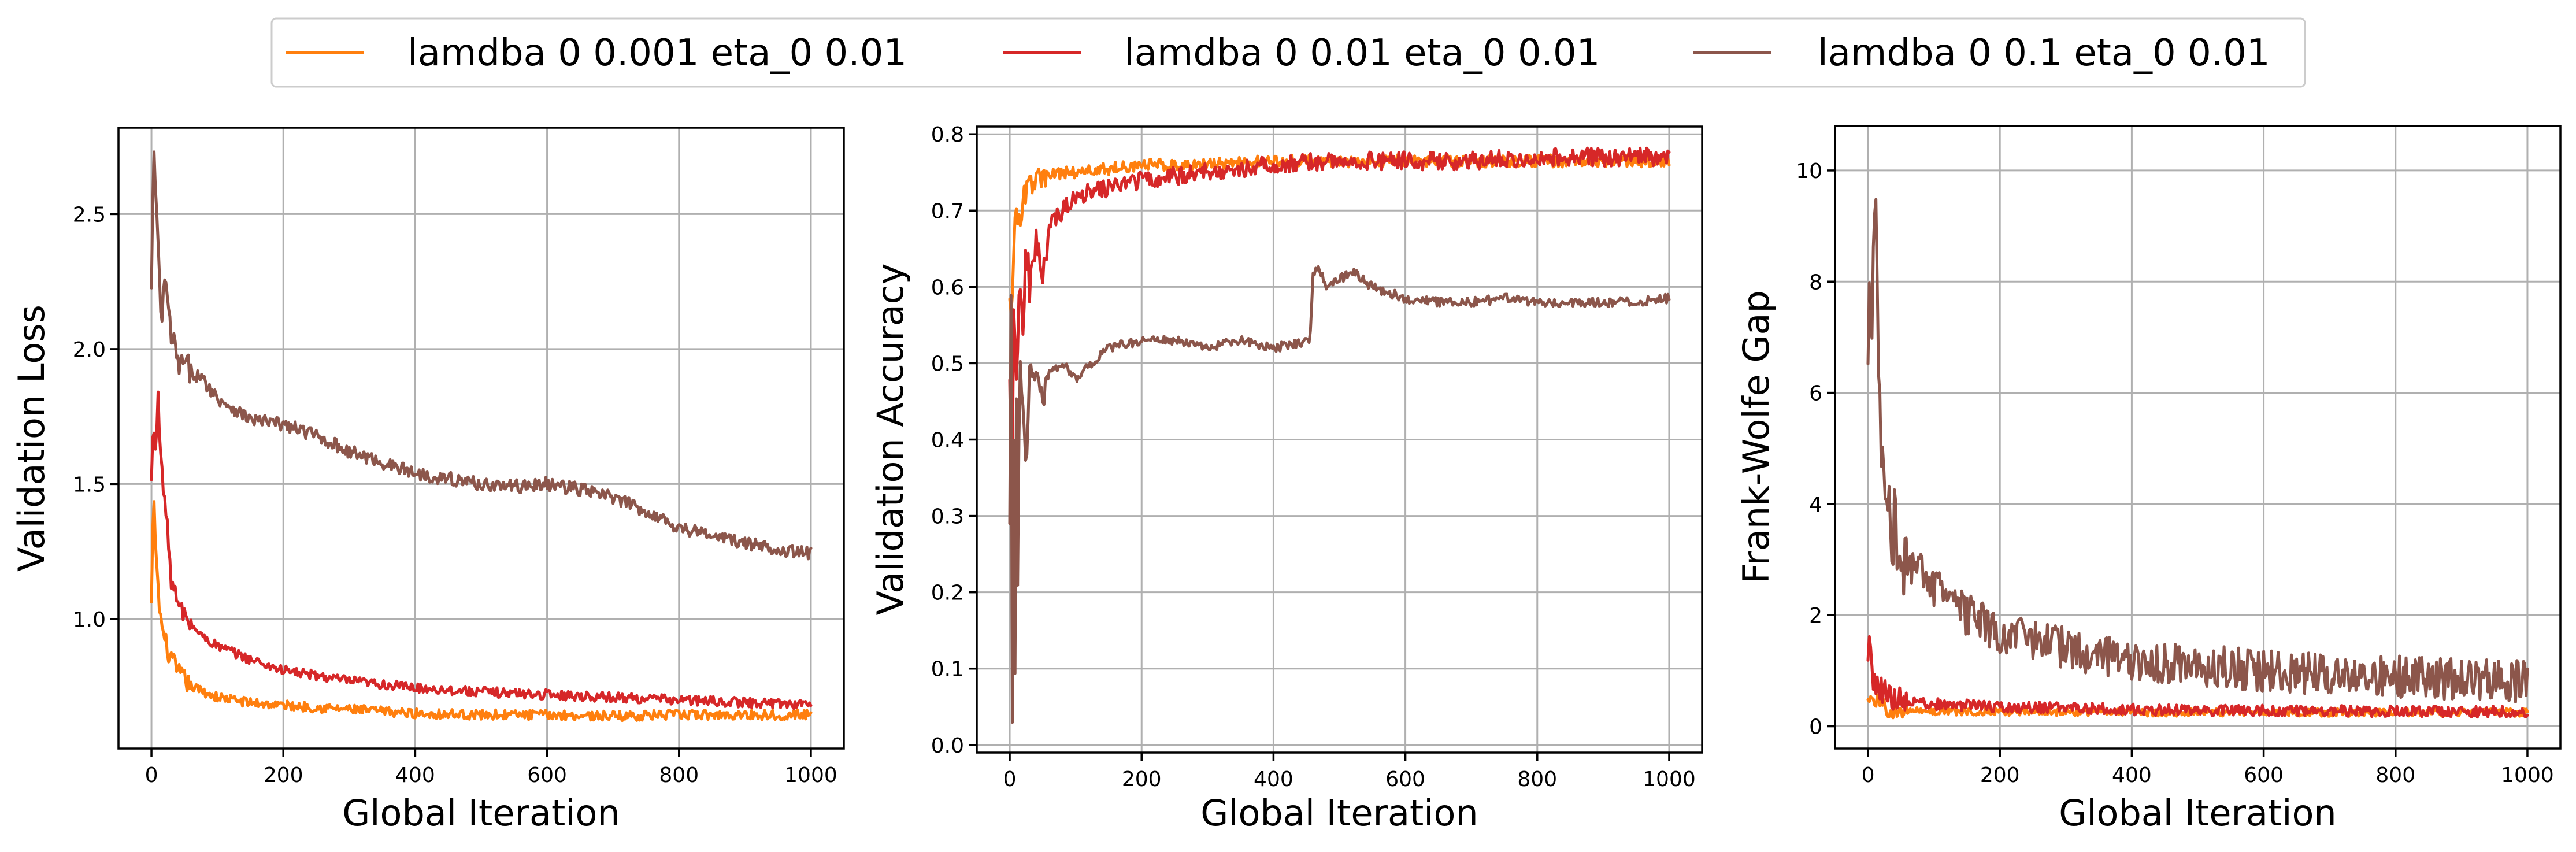 The image size is (2576, 852). Describe the element at coordinates (1815, 450) in the screenshot. I see `y-ticks: 0 2 4 6 8 10` at that location.